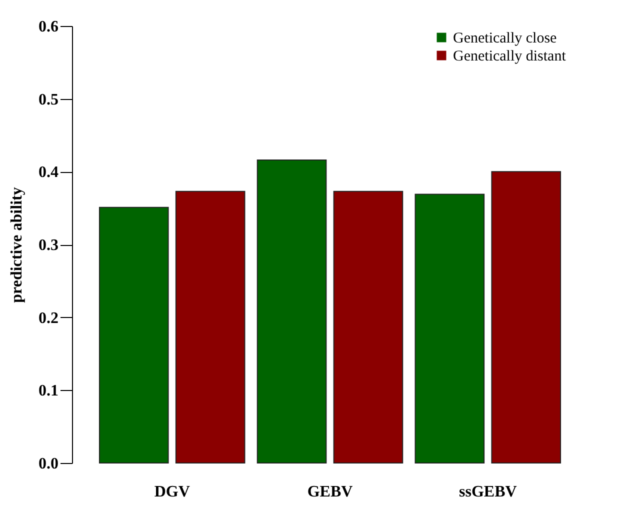 Image resolution: width=622 pixels, height=507 pixels. Describe the element at coordinates (48, 245) in the screenshot. I see `y-tick-label: 0.3` at that location.